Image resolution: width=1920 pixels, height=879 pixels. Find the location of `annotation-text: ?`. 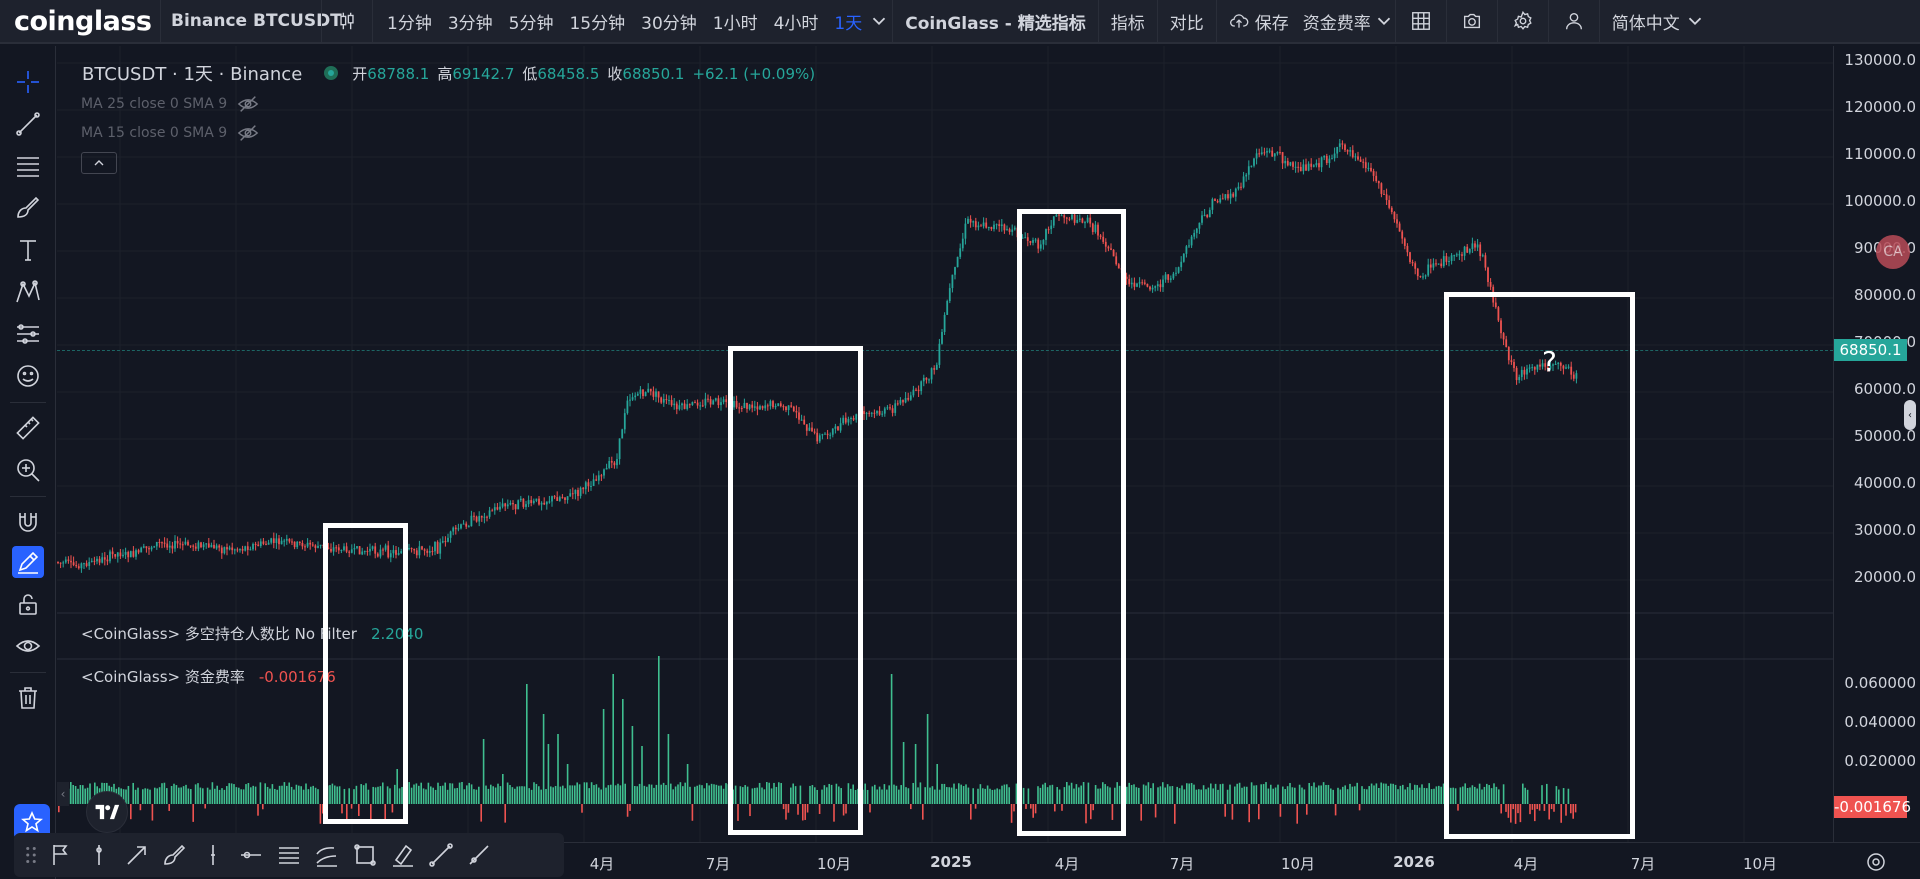

annotation-text: ? is located at coordinates (1549, 361).